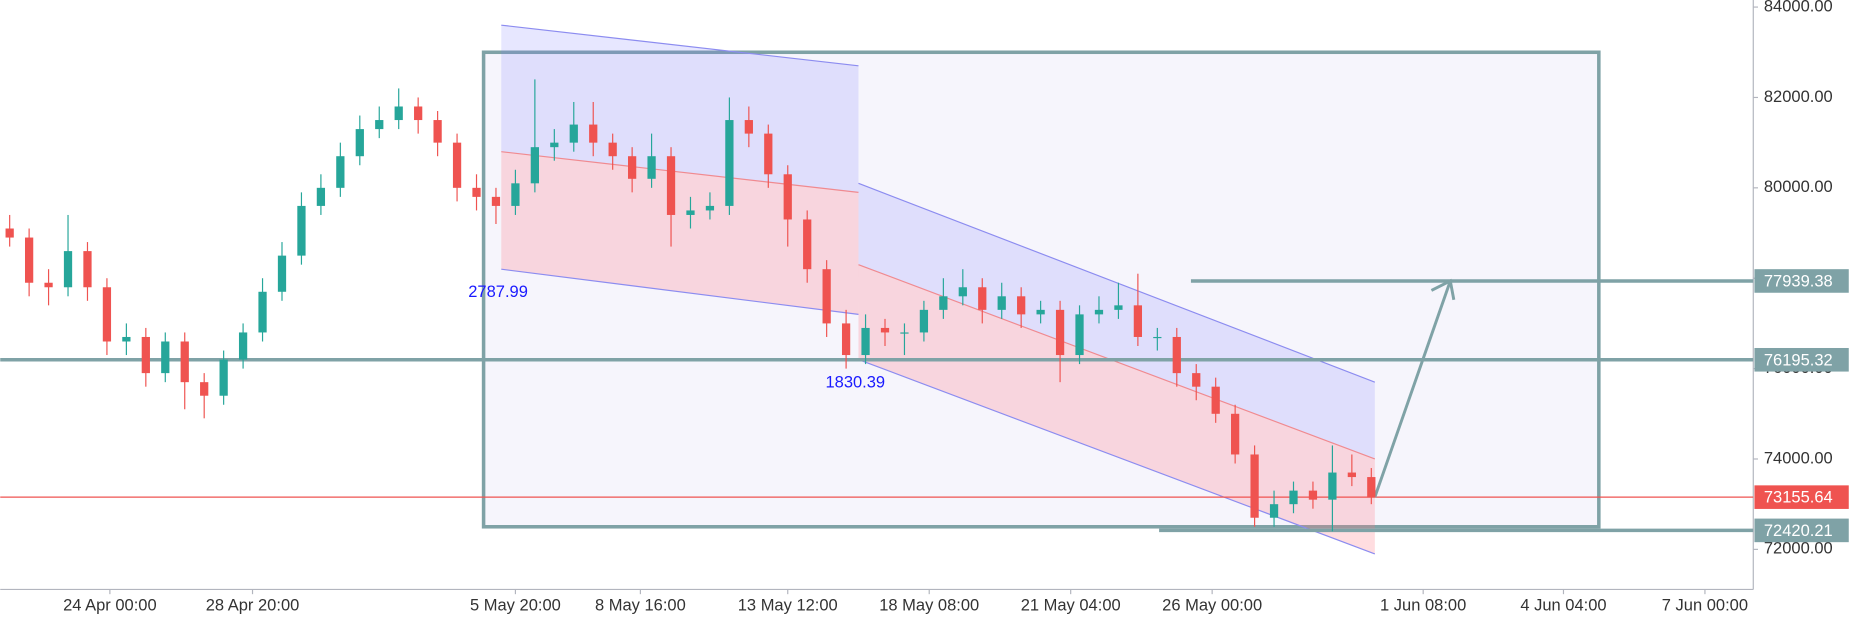 This screenshot has width=1849, height=631. What do you see at coordinates (253, 605) in the screenshot?
I see `x-tick-label: 28 Apr 20:00` at bounding box center [253, 605].